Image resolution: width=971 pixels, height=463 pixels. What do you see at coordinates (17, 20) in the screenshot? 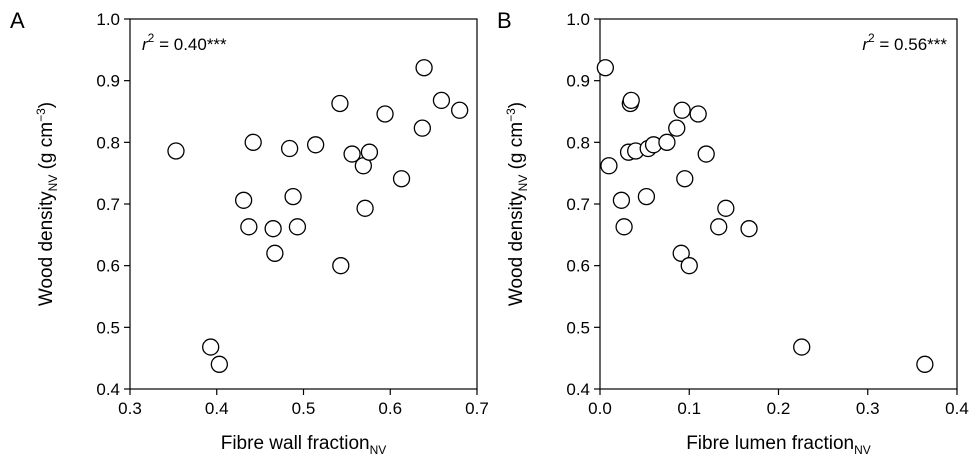
I see `panel-letter: A` at bounding box center [17, 20].